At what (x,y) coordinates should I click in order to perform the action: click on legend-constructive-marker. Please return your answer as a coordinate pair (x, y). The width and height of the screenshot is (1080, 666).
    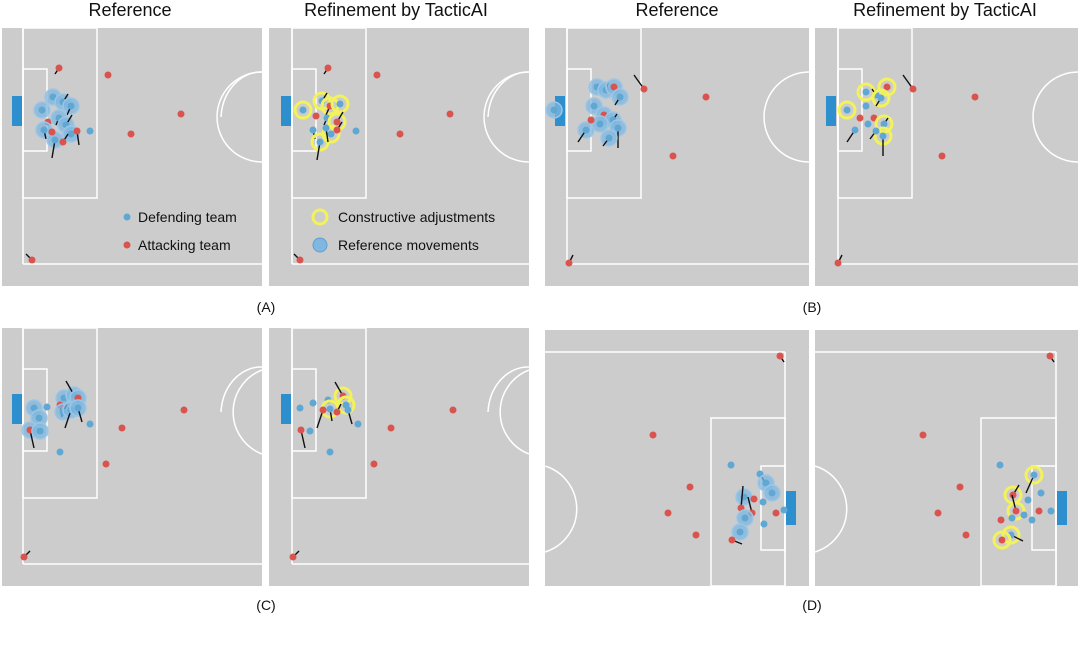
    Looking at the image, I should click on (320, 217).